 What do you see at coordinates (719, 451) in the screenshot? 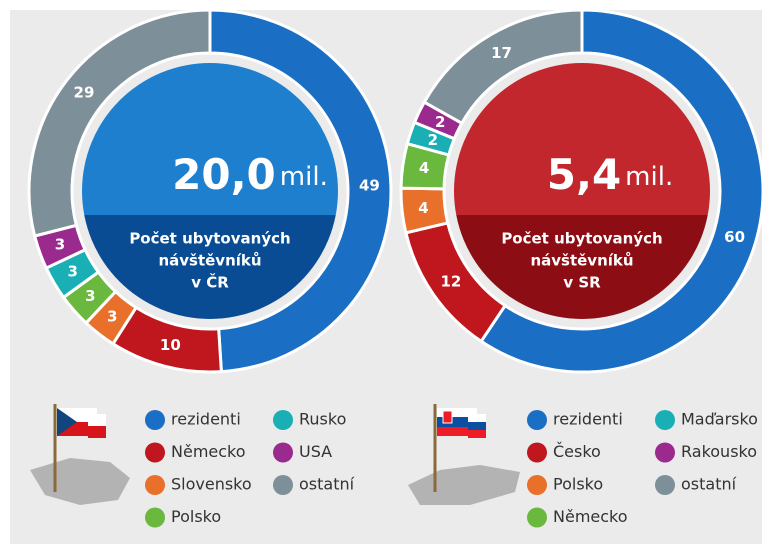
I see `legend-label: Rakousko` at bounding box center [719, 451].